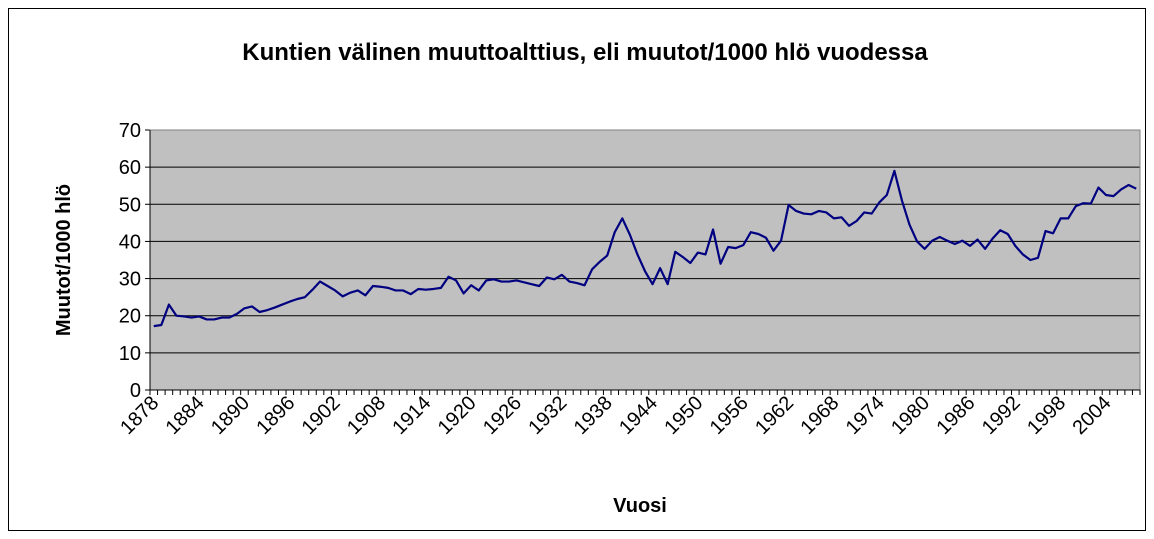 The image size is (1154, 539). Describe the element at coordinates (64, 260) in the screenshot. I see `y-axis-title: Muutot/1000 hlö` at that location.